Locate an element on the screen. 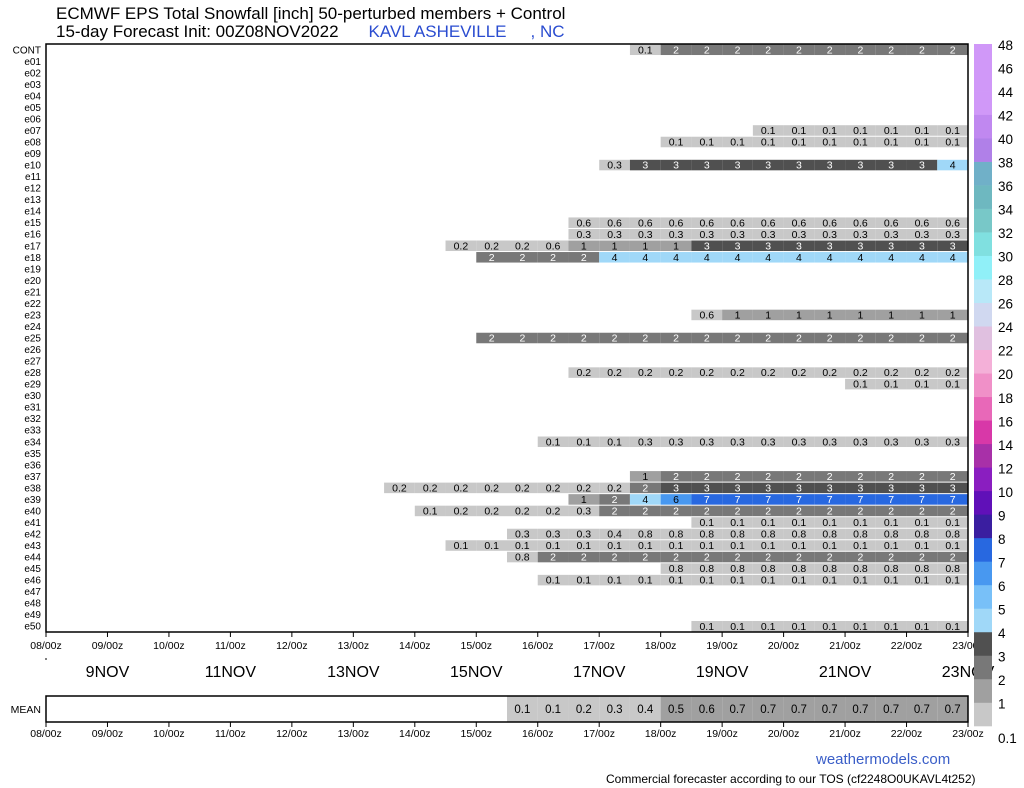 The width and height of the screenshot is (1024, 788). cell-value-e38-16: 0.2 is located at coordinates (553, 488).